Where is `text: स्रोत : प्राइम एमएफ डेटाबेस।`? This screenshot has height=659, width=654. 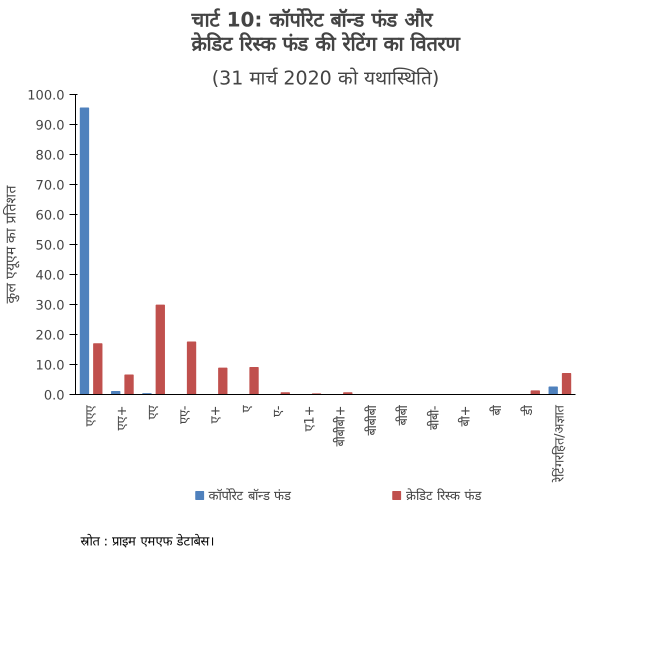
text: स्रोत : प्राइम एमएफ डेटाबेस। is located at coordinates (147, 542).